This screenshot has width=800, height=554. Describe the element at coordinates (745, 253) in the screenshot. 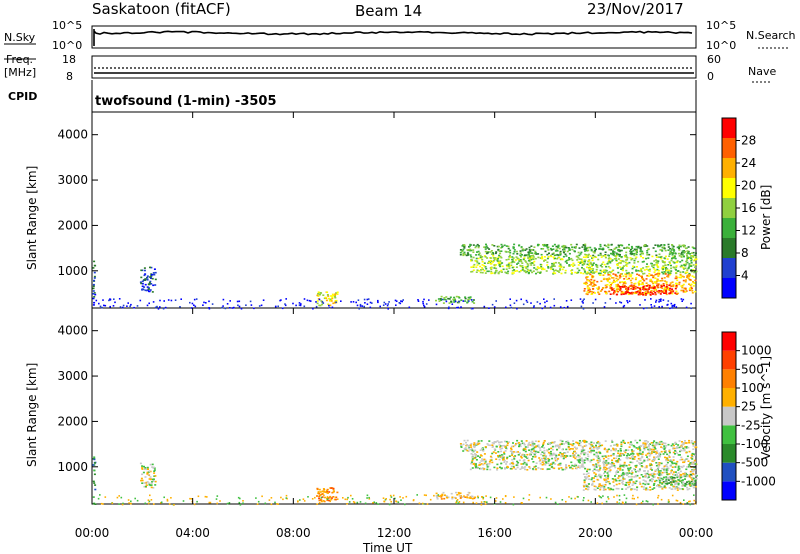

I see `cbar-tick-label: 8` at that location.